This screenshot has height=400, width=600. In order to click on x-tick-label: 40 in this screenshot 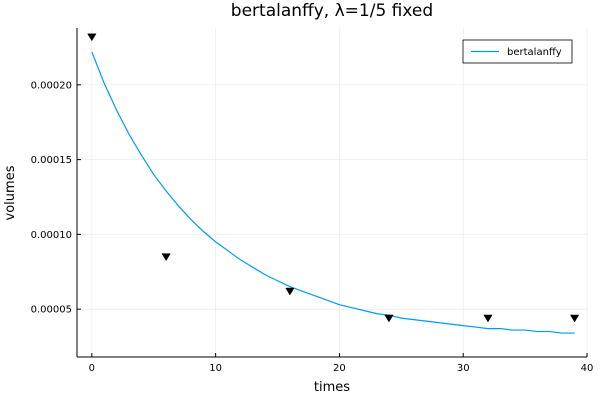, I will do `click(587, 368)`.